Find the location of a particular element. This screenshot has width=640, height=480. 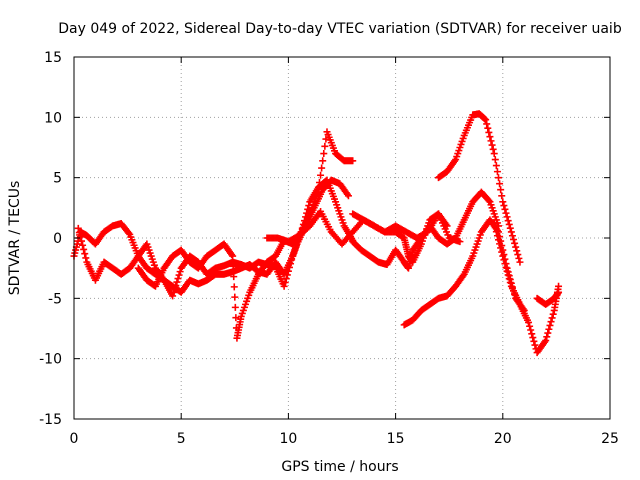

y-tick-label: -15 is located at coordinates (50, 420).